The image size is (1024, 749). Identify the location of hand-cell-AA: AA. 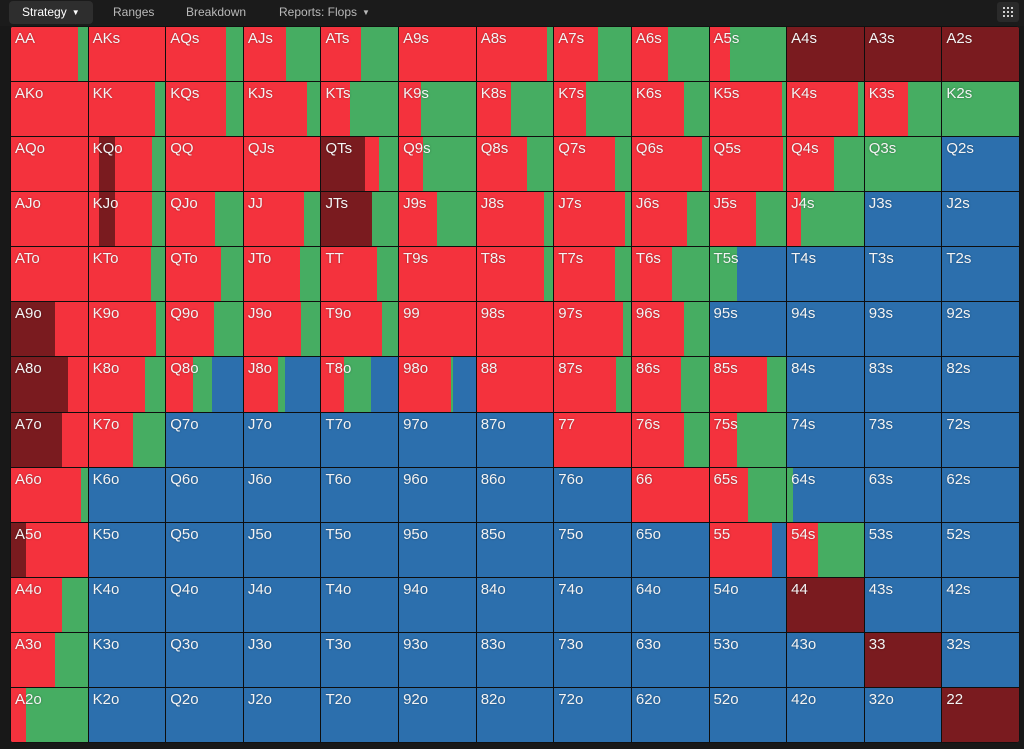
(49, 54).